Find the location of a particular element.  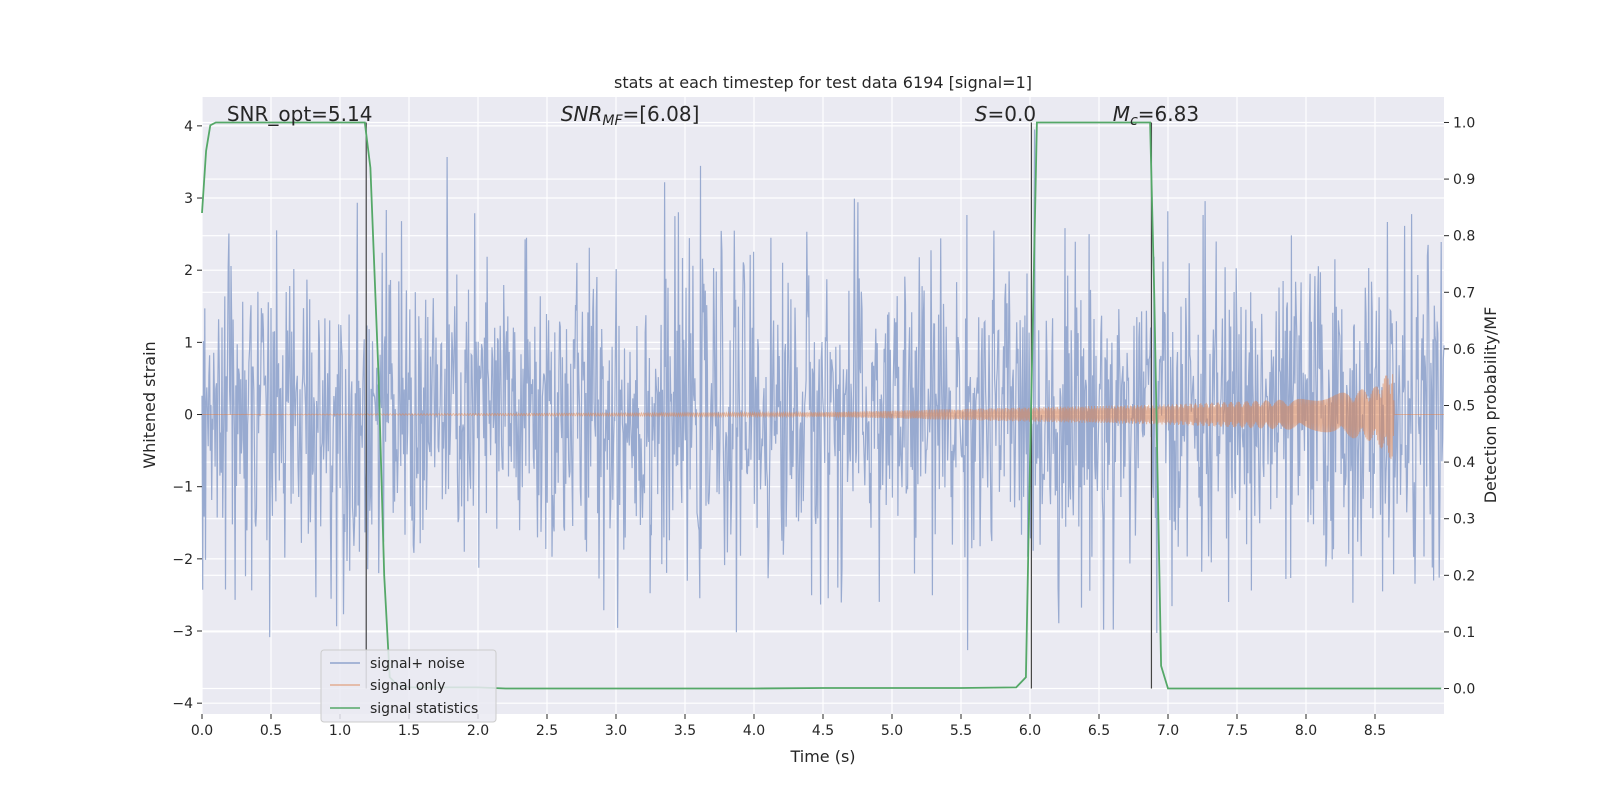

x-tick-label: 7.5 is located at coordinates (1237, 731).